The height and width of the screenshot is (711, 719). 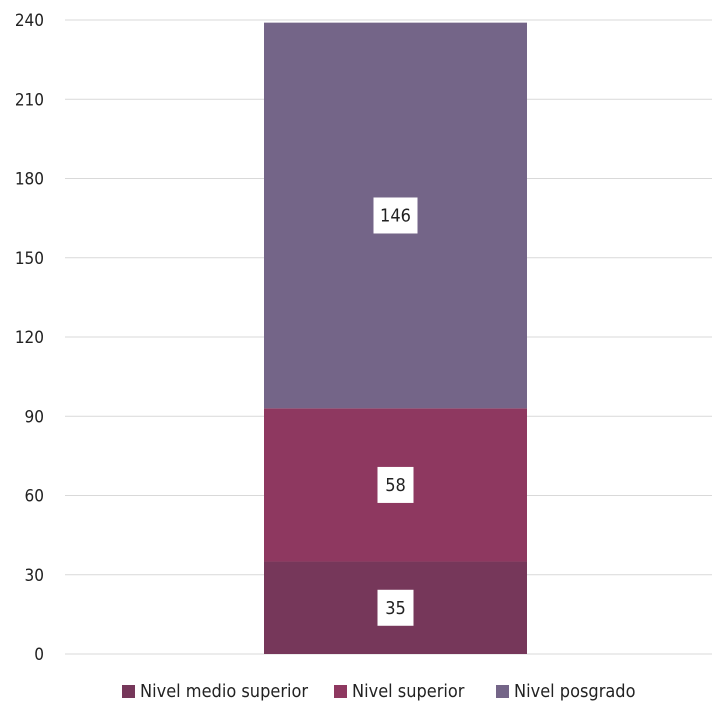 What do you see at coordinates (395, 411) in the screenshot?
I see `data-labels: 35 58 146` at bounding box center [395, 411].